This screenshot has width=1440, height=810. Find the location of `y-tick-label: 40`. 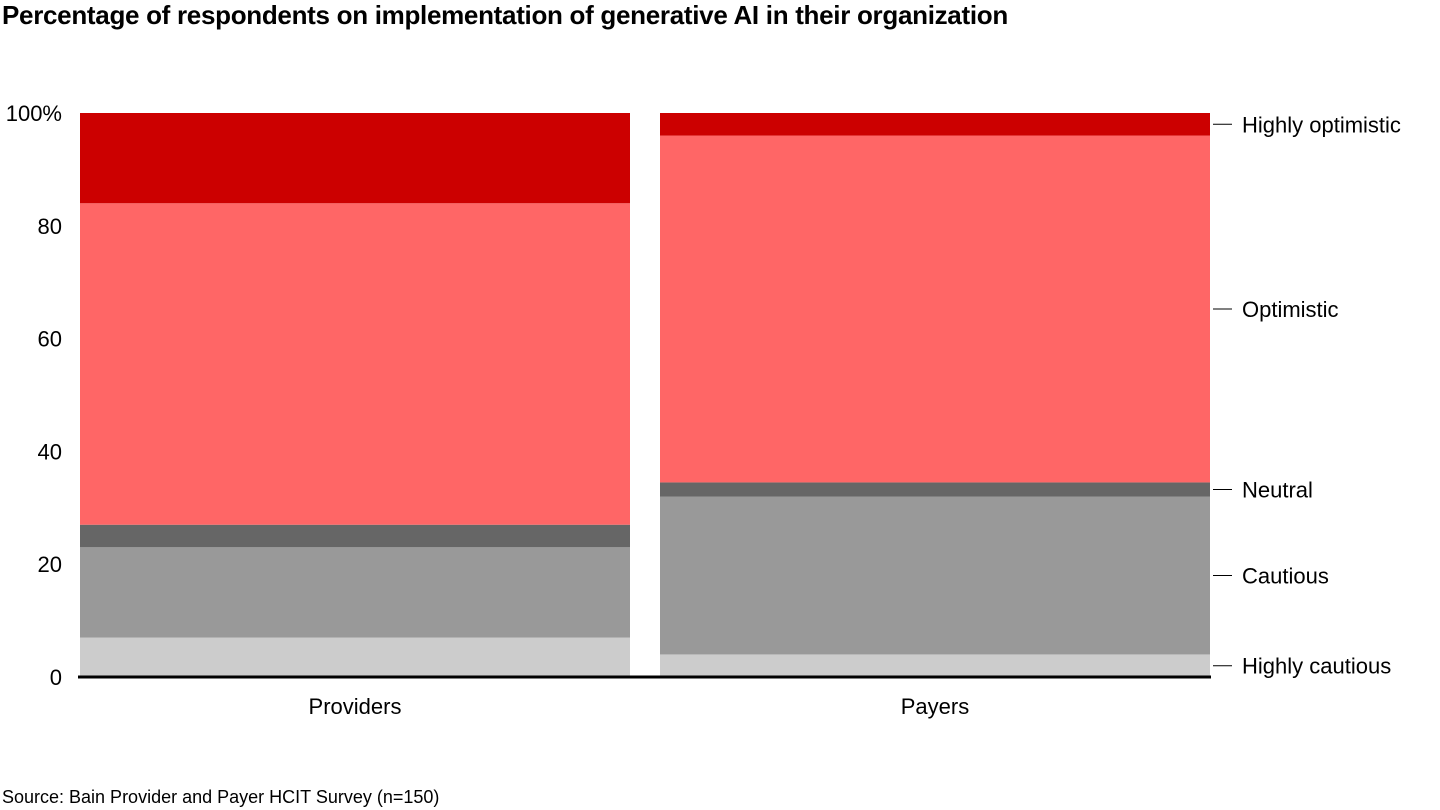

y-tick-label: 40 is located at coordinates (50, 451).